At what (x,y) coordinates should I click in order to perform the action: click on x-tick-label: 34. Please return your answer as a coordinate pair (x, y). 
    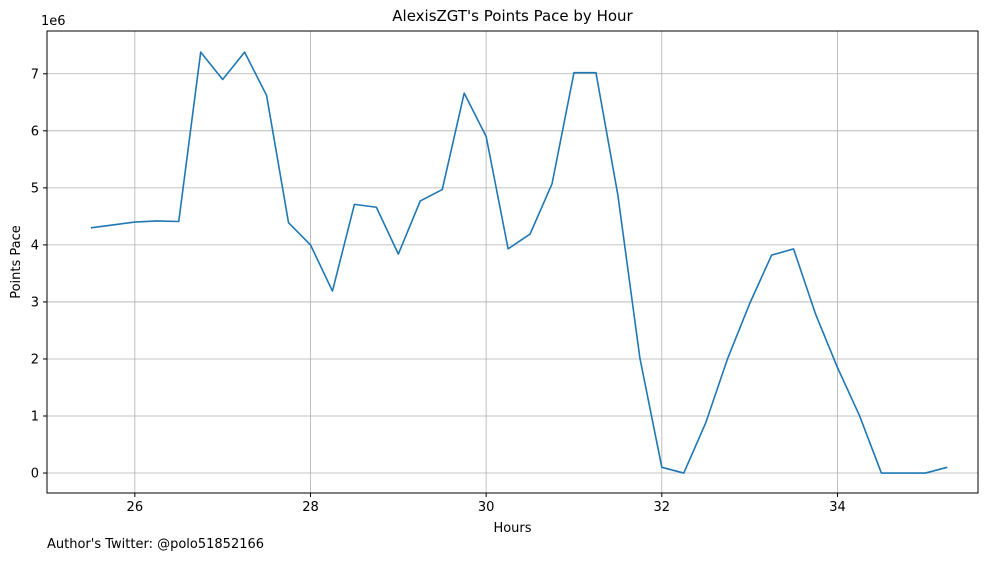
    Looking at the image, I should click on (837, 507).